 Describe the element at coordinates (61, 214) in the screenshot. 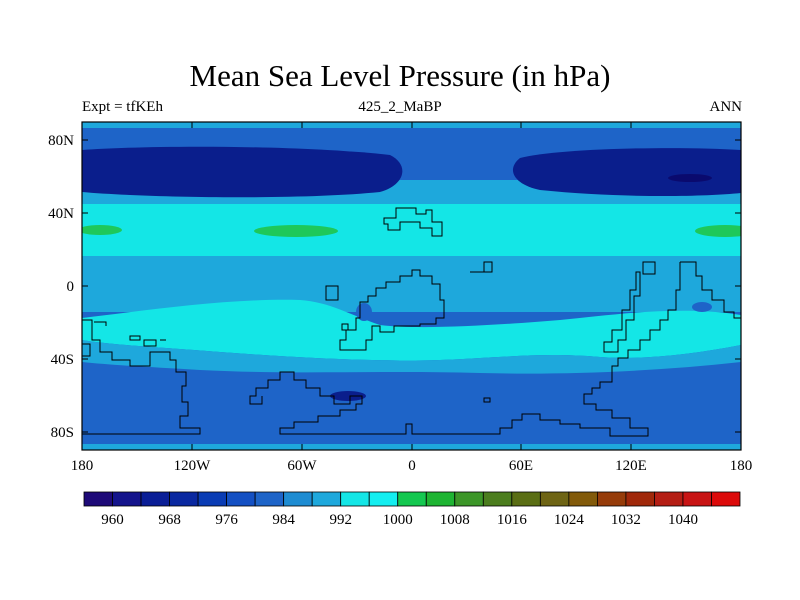

I see `lat-label-40n: 40N` at that location.